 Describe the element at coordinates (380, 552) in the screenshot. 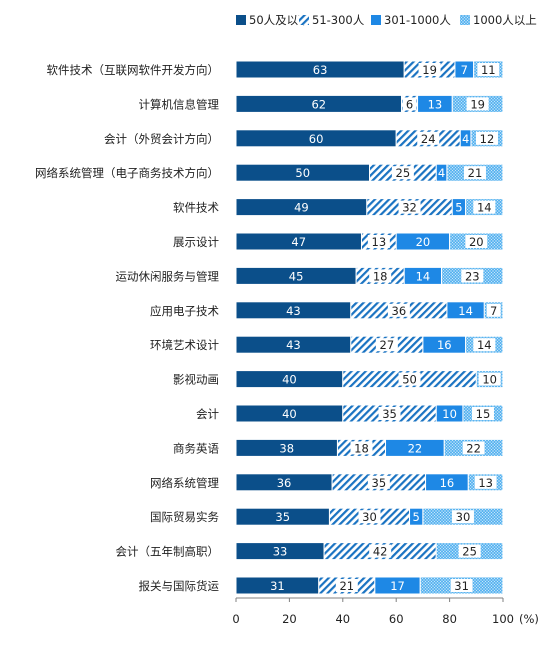

I see `data-label: 42` at that location.